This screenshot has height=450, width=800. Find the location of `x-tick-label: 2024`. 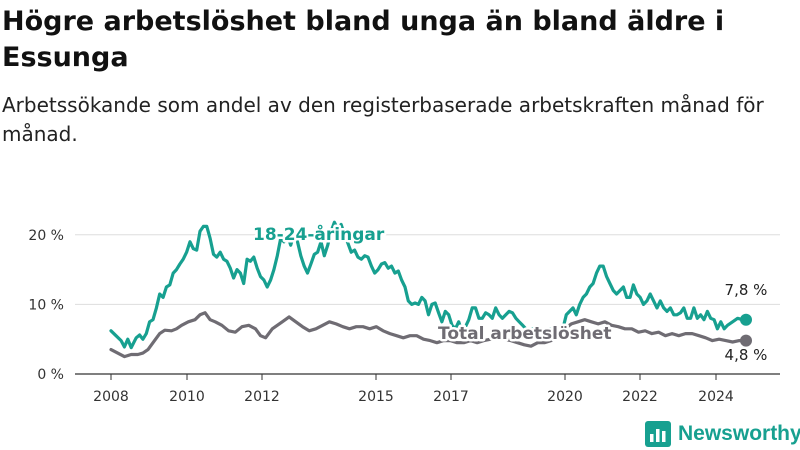

x-tick-label: 2024 is located at coordinates (716, 397).